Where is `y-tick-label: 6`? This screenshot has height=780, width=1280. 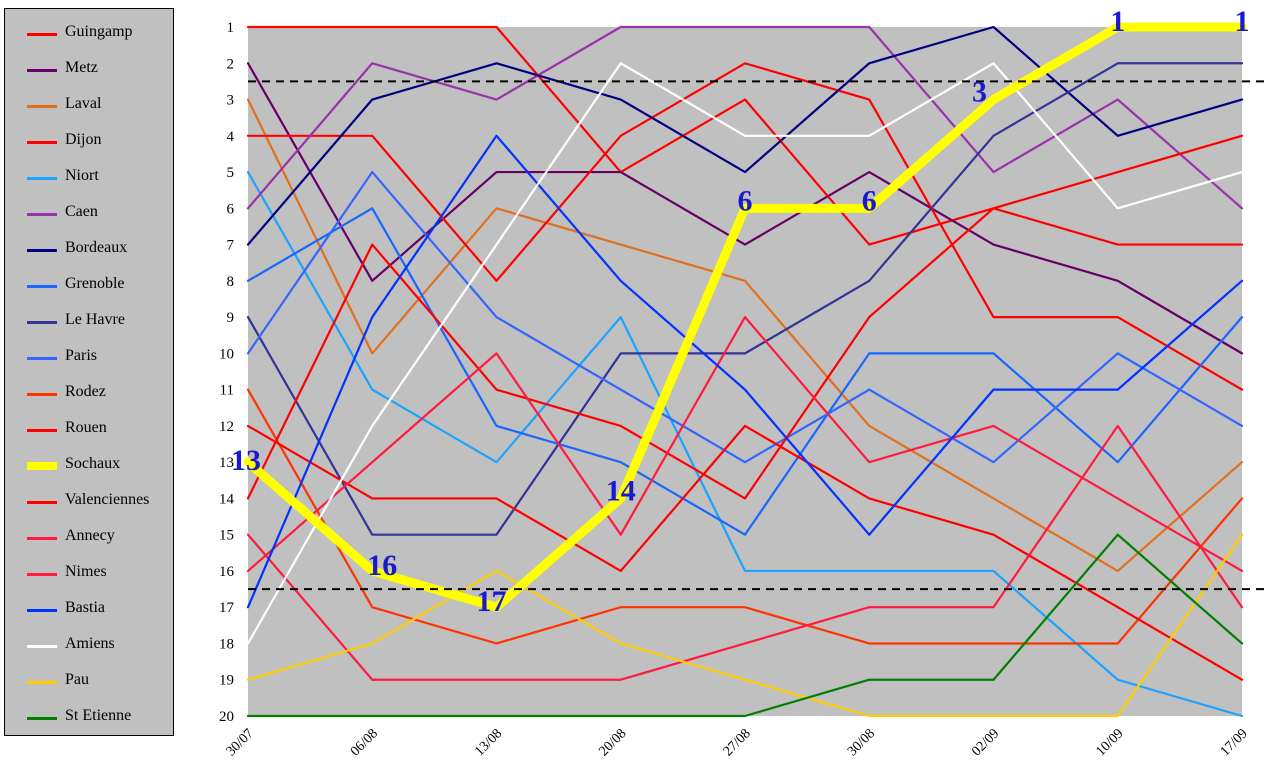
y-tick-label: 6 is located at coordinates (231, 209).